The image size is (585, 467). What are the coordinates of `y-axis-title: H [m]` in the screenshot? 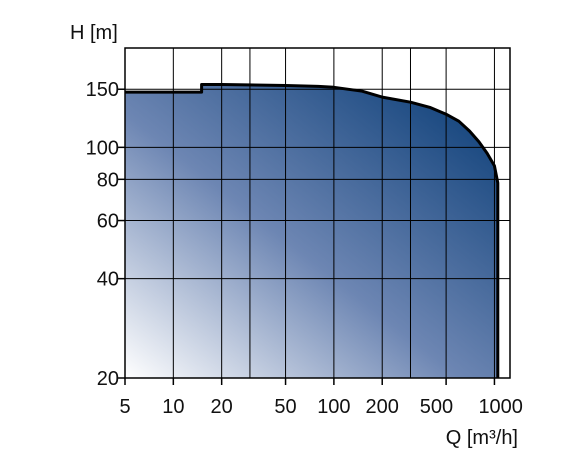 It's located at (94, 33).